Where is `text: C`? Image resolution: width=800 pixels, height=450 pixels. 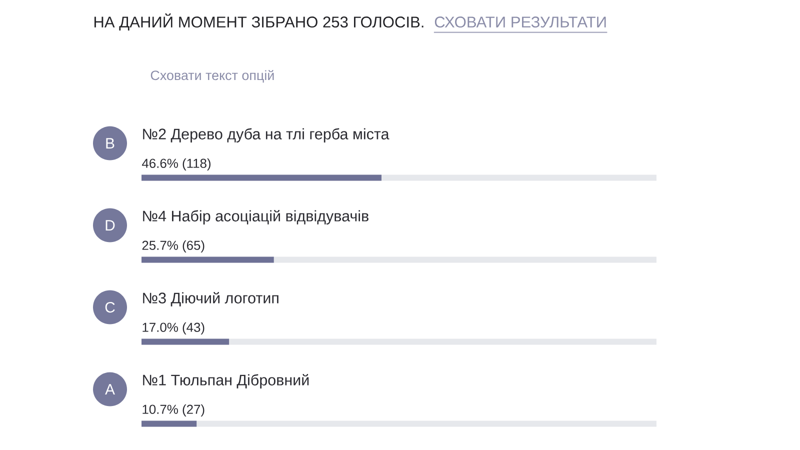
text: C is located at coordinates (110, 307).